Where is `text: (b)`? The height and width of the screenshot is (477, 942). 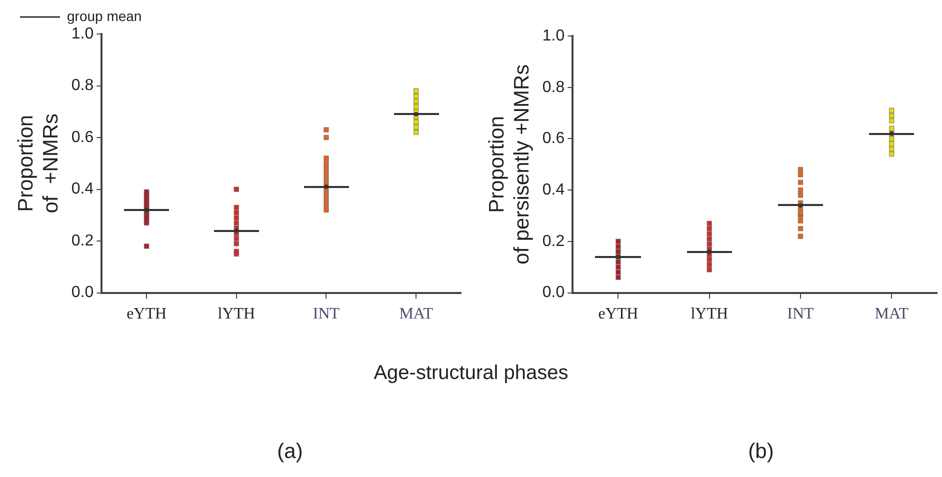 text: (b) is located at coordinates (761, 452).